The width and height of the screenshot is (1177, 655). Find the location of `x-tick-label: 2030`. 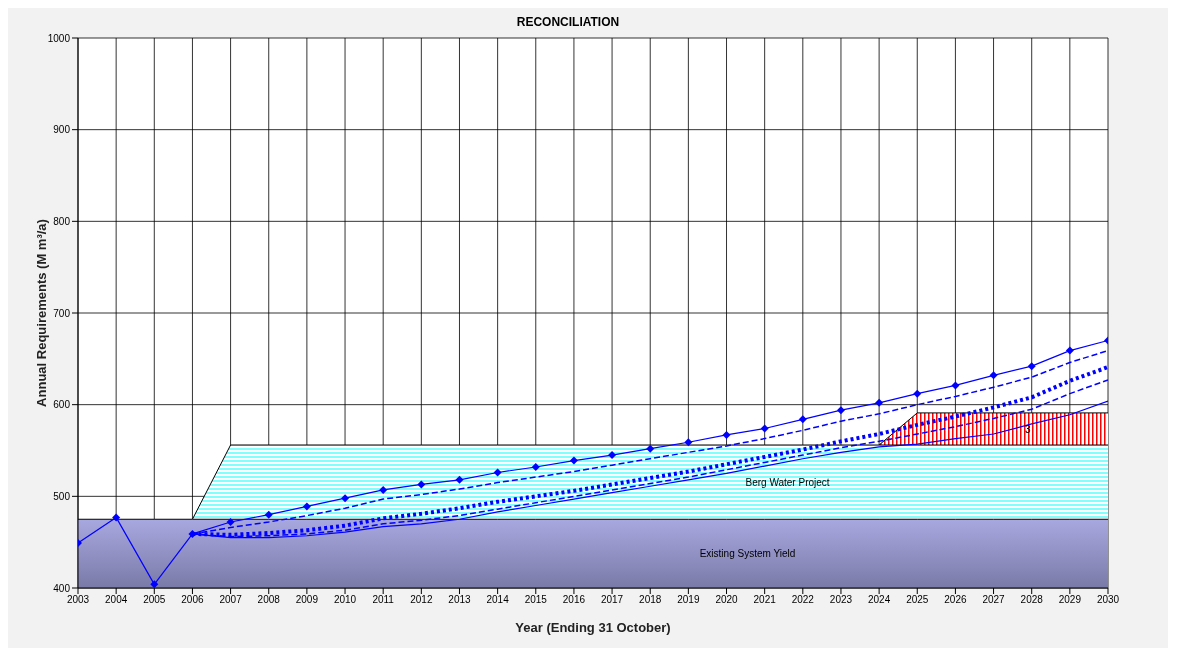

x-tick-label: 2030 is located at coordinates (1108, 600).